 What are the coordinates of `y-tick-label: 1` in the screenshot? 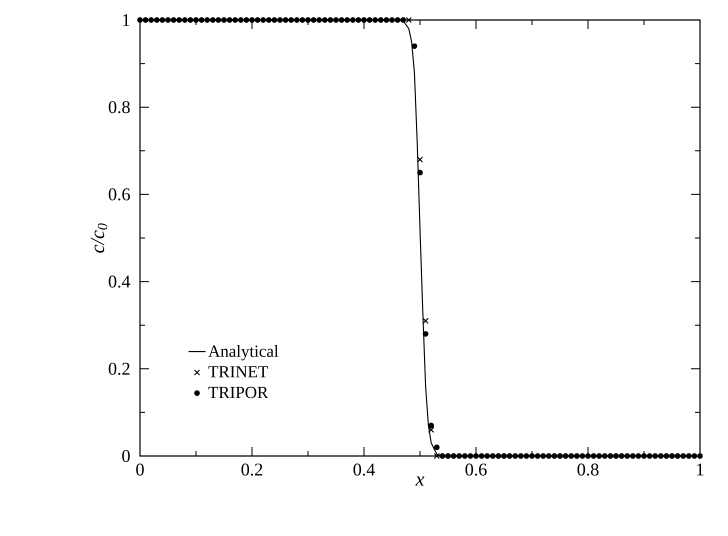 It's located at (126, 20).